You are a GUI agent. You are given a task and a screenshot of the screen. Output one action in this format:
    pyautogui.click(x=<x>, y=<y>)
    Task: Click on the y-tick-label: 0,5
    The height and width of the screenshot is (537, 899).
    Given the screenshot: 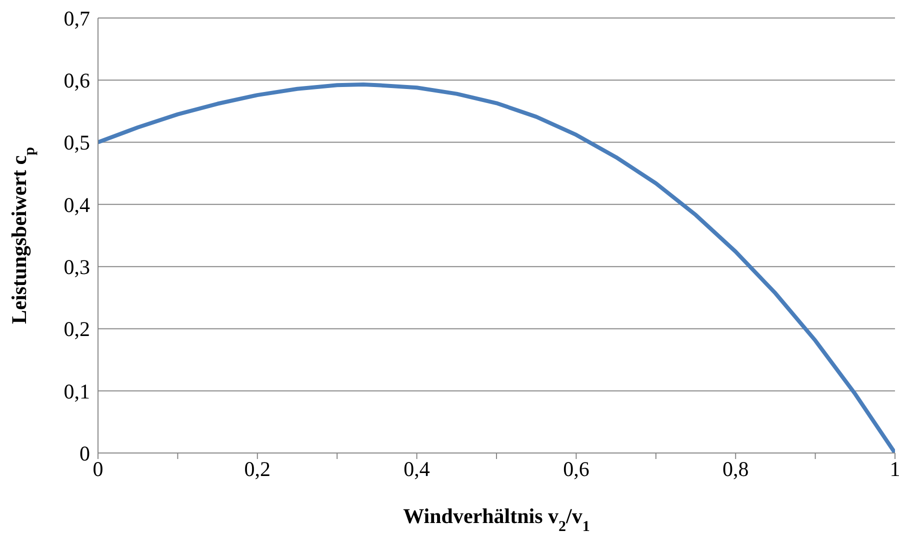 What is the action you would take?
    pyautogui.click(x=77, y=142)
    